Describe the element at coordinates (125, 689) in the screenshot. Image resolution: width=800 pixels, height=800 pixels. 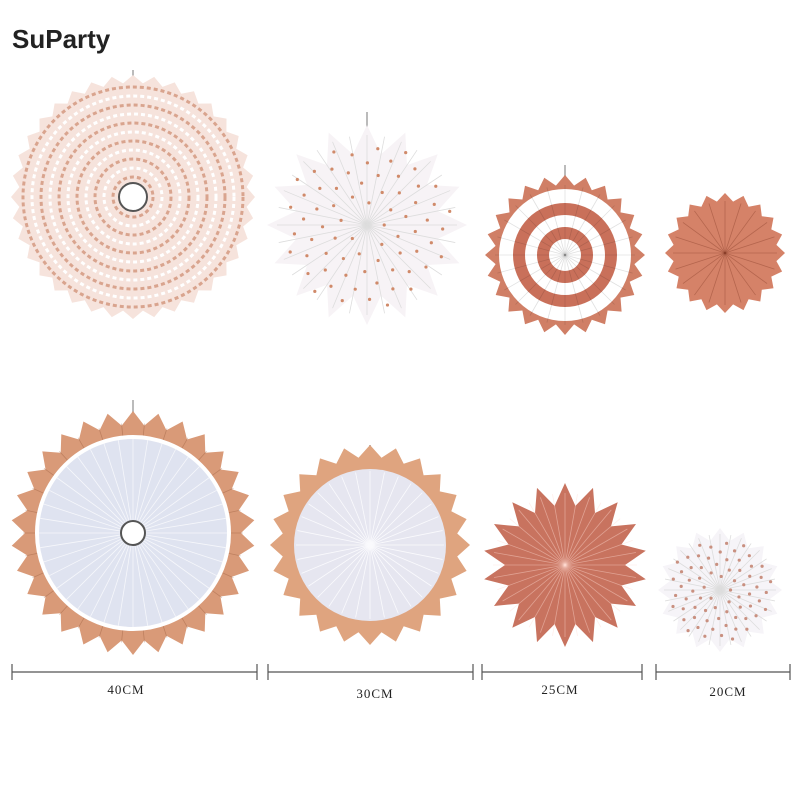
I see `size-label: 40CM` at that location.